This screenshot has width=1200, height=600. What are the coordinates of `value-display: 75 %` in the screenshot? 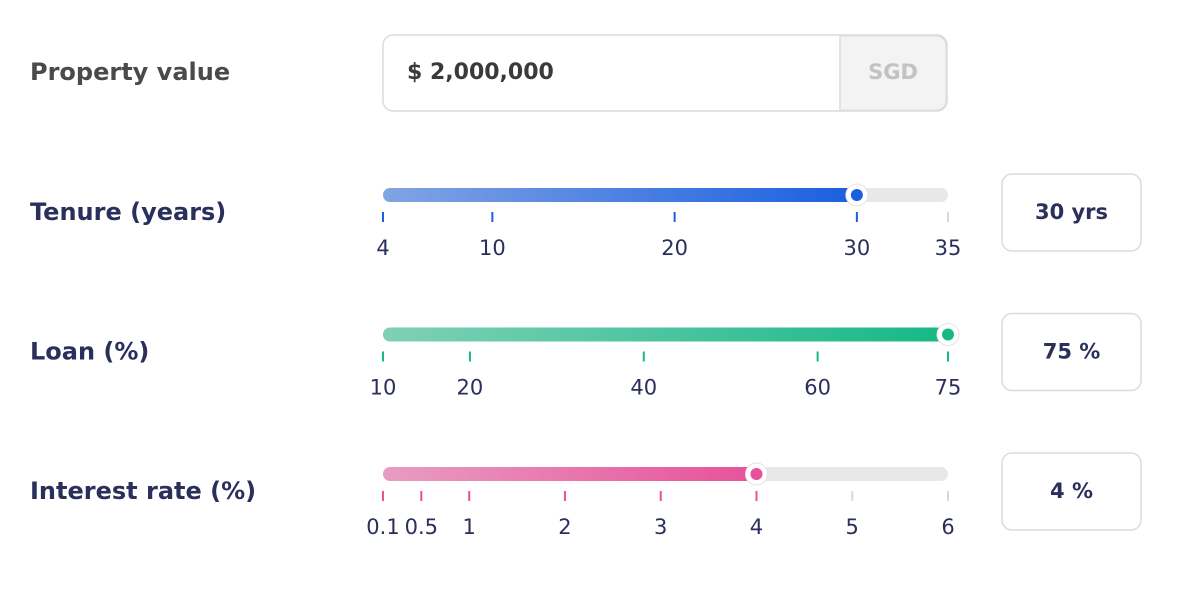 It's located at (1072, 352).